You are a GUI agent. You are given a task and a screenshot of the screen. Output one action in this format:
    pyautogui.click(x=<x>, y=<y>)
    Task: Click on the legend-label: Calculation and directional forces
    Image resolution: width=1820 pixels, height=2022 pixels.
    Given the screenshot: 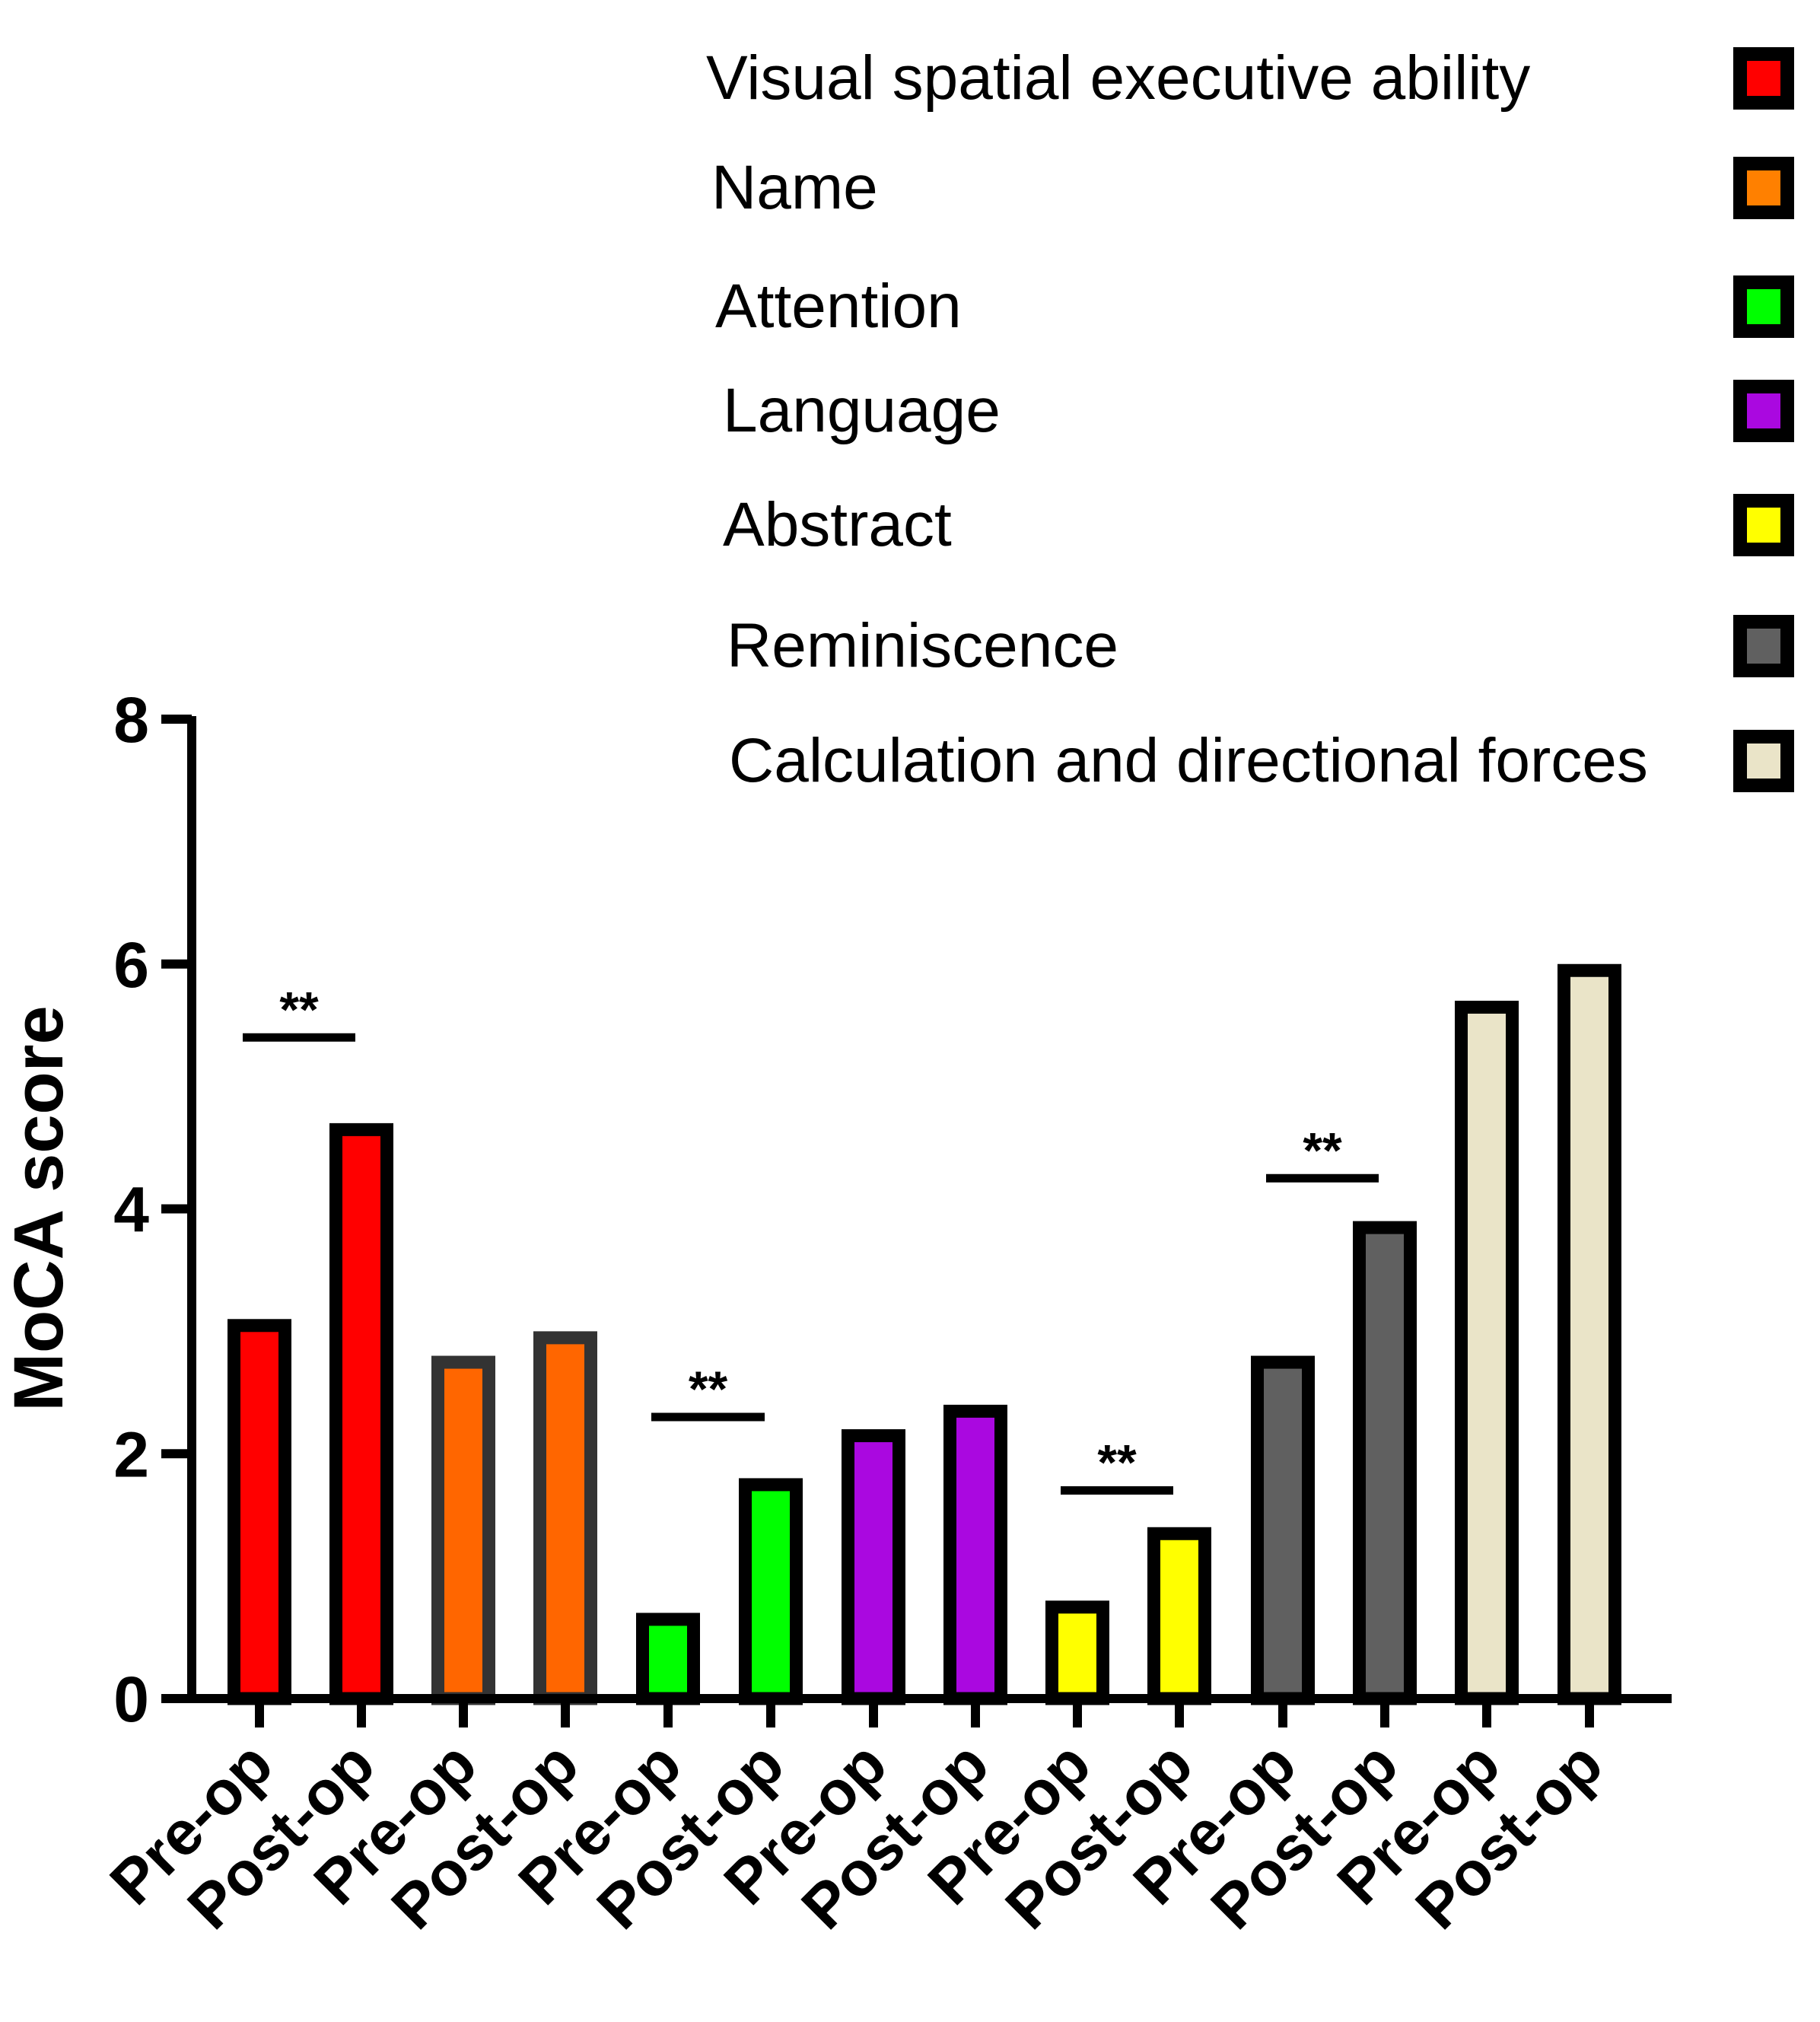 What is the action you would take?
    pyautogui.click(x=1188, y=760)
    